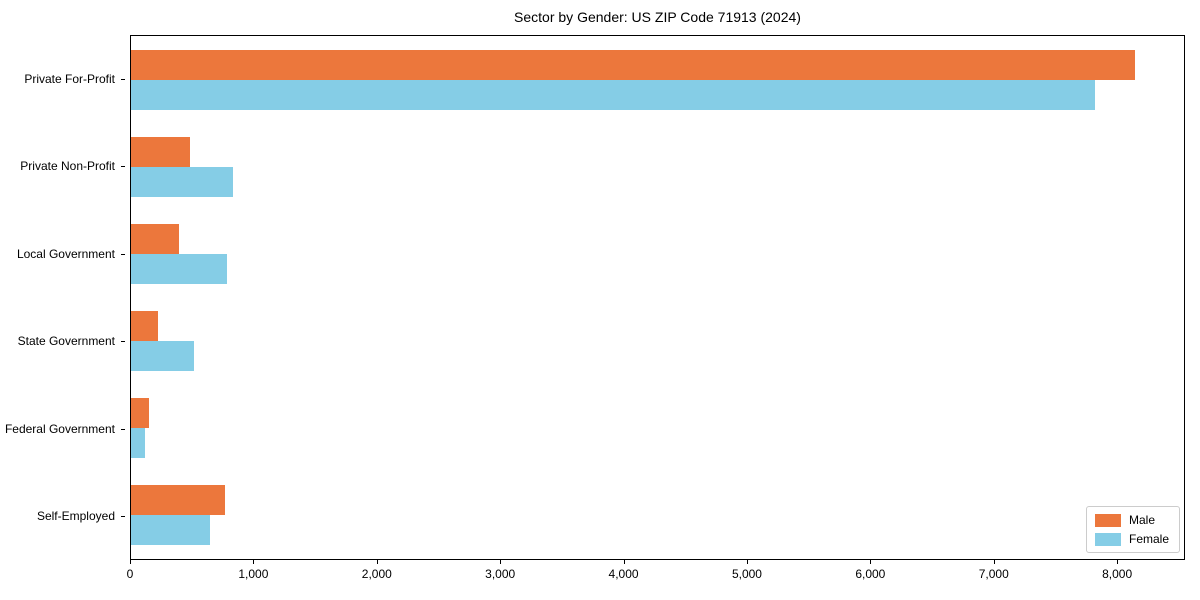  Describe the element at coordinates (130, 574) in the screenshot. I see `x-tick-label: 0` at that location.